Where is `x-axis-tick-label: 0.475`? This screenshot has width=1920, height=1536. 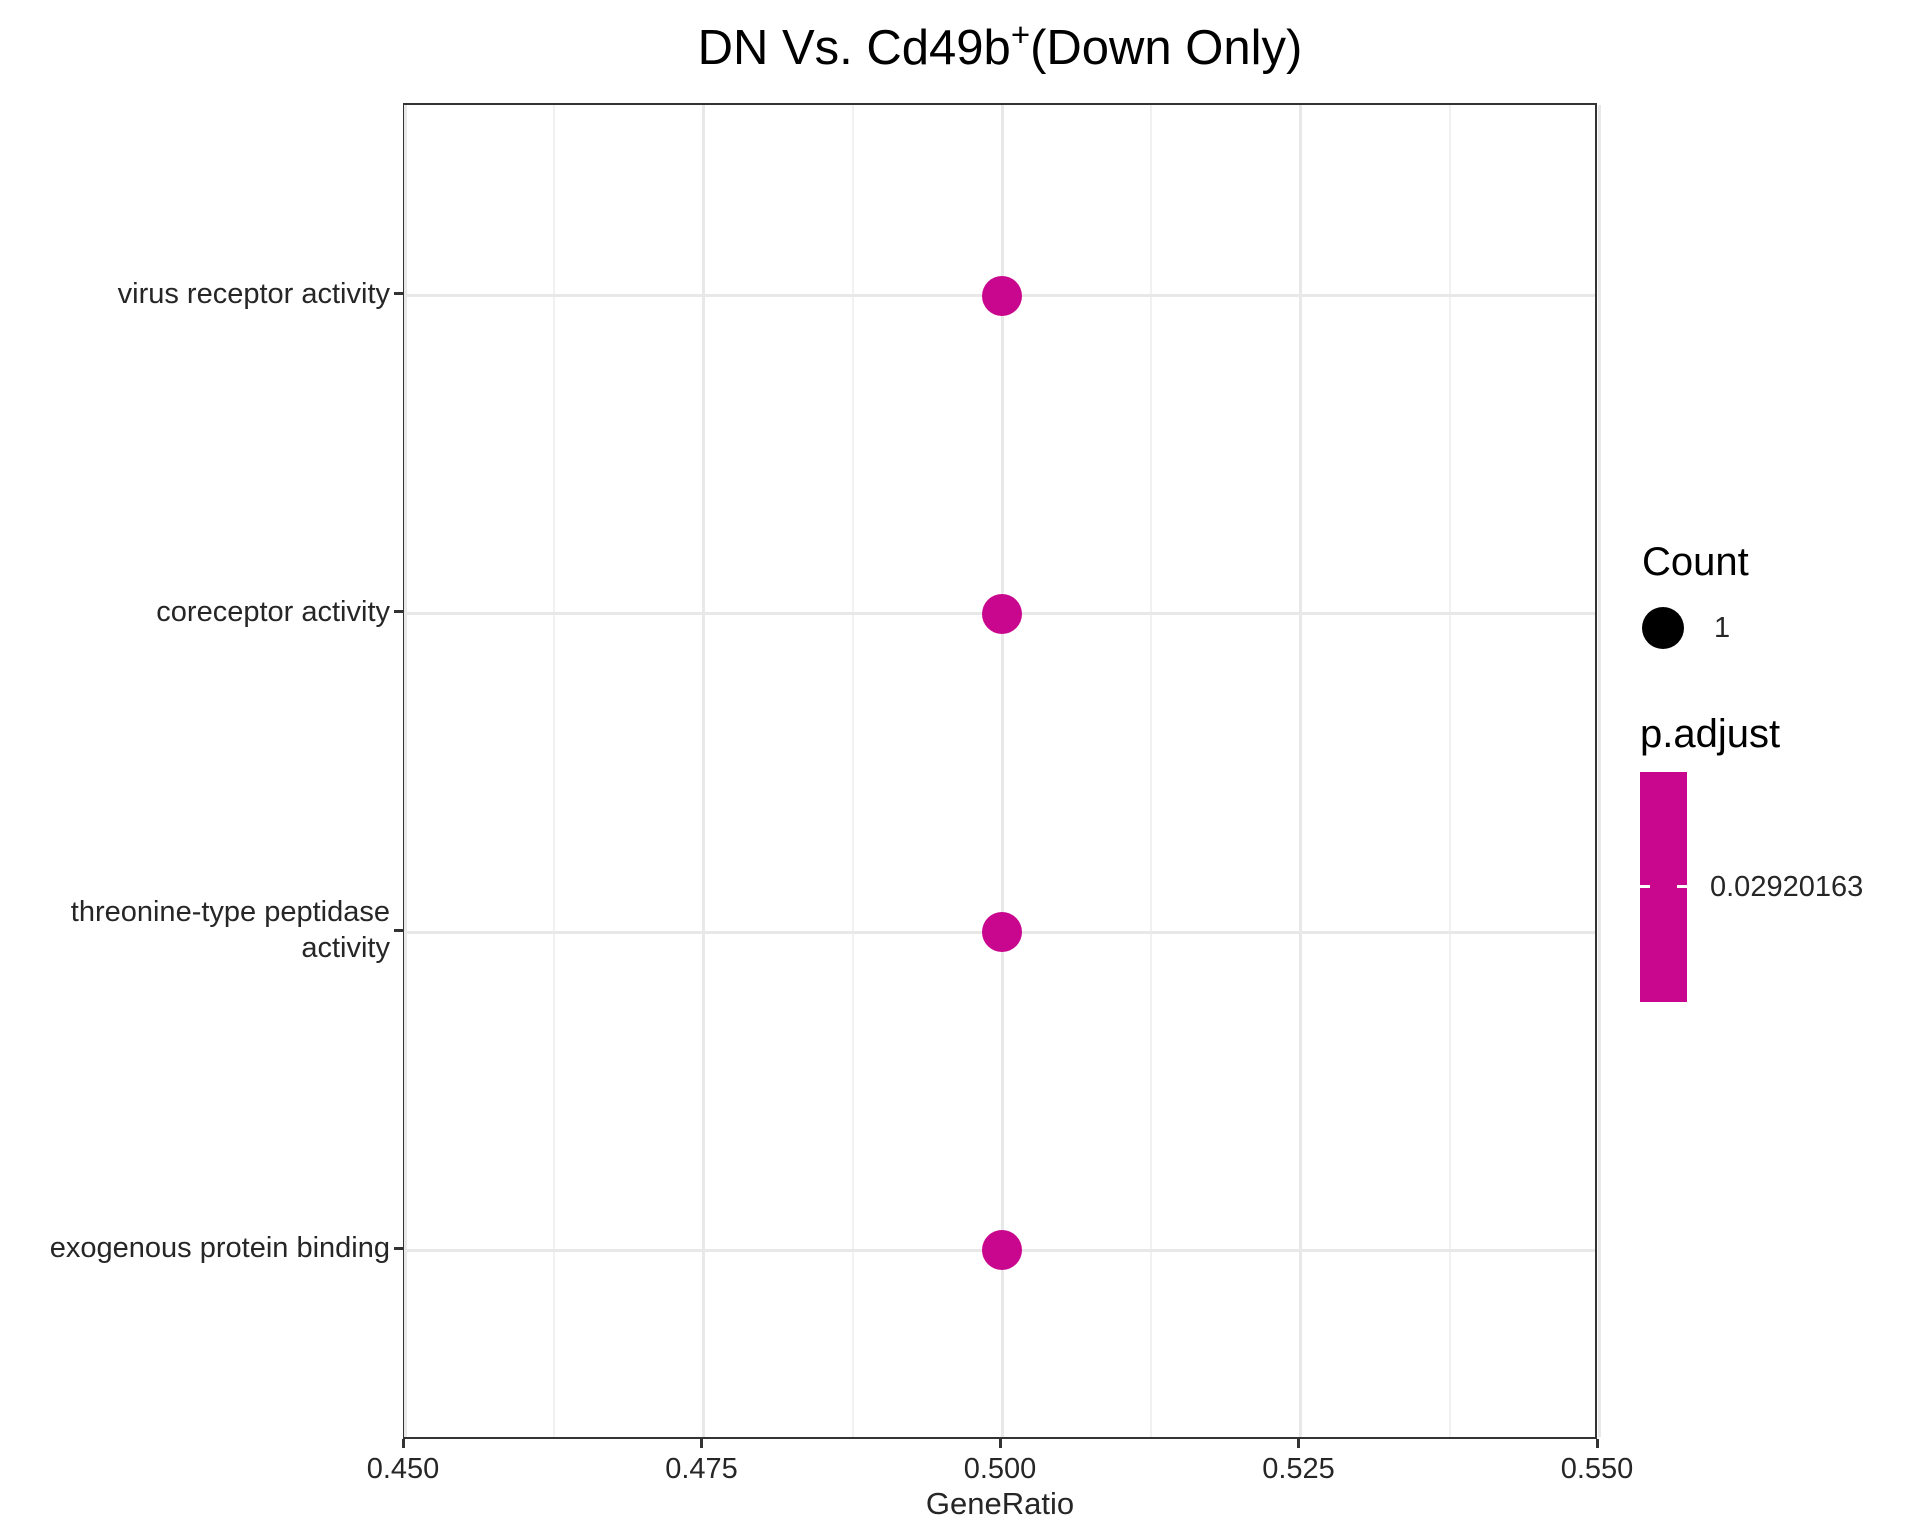 x-axis-tick-label: 0.475 is located at coordinates (701, 1469).